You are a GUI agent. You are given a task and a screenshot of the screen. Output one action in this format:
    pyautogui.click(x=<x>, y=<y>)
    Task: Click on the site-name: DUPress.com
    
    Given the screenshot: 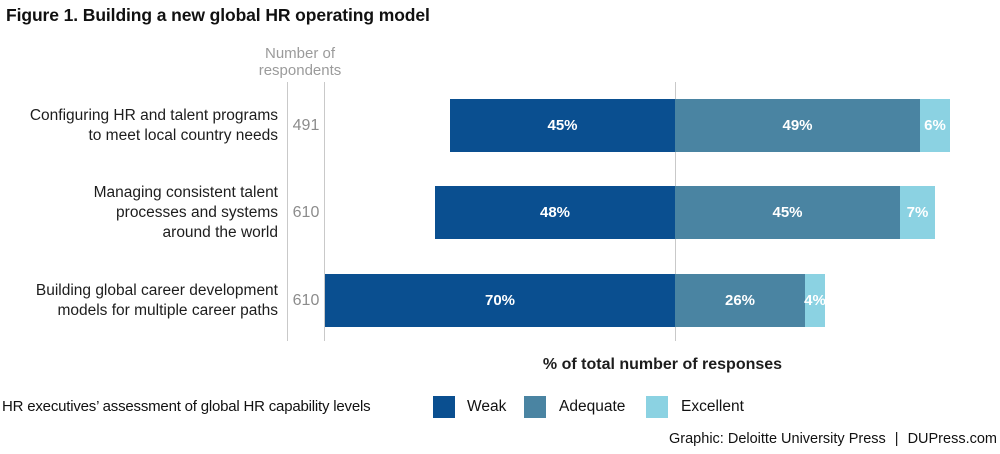 What is the action you would take?
    pyautogui.click(x=952, y=439)
    